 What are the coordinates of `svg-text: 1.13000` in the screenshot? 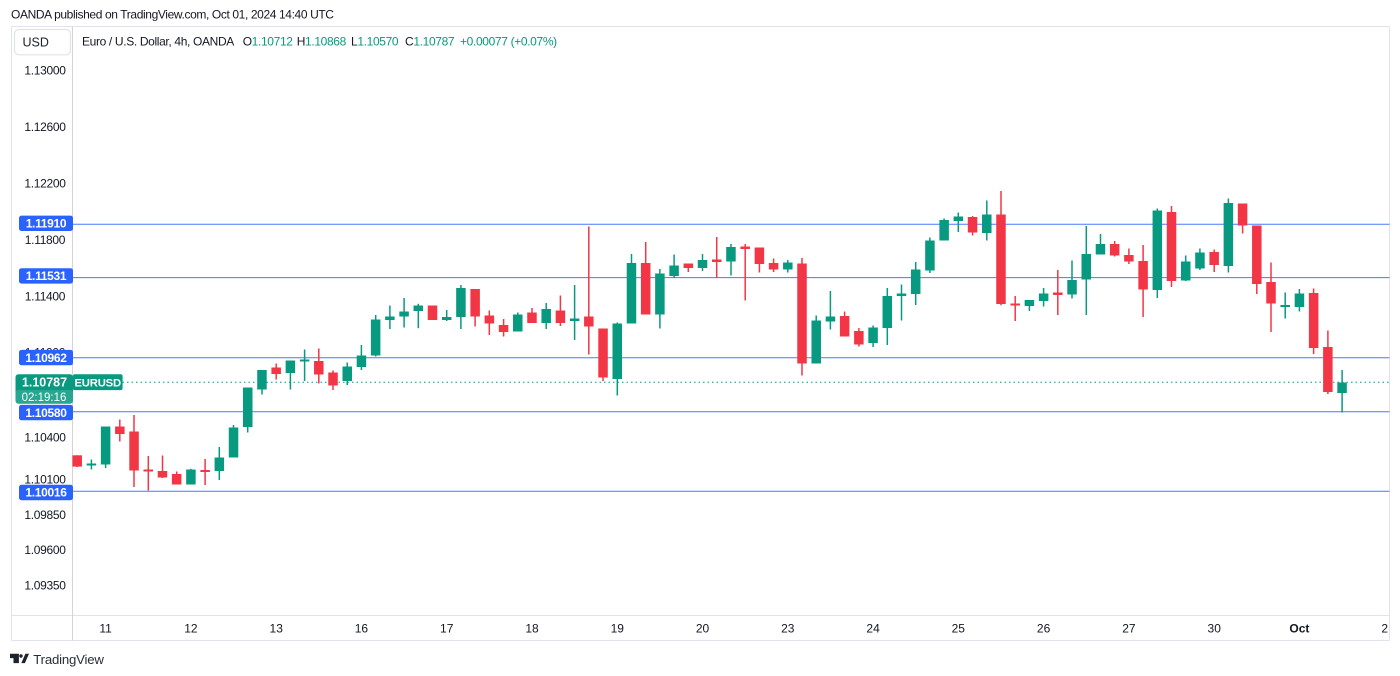 It's located at (45, 71).